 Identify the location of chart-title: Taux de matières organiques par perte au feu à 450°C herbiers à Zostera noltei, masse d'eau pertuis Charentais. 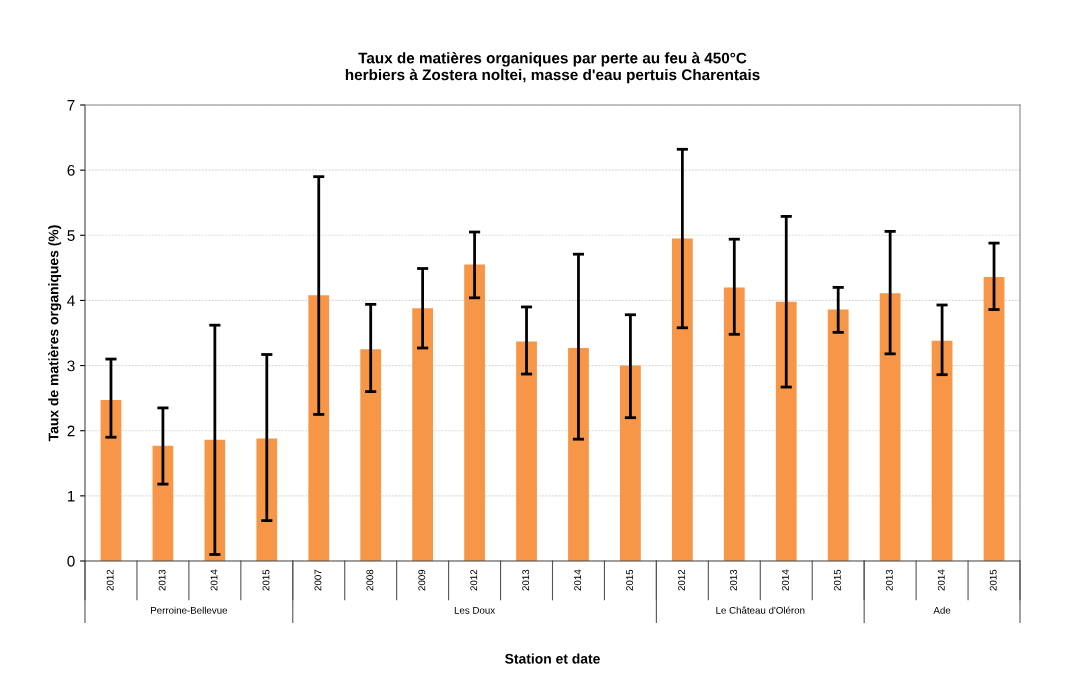
(552, 68).